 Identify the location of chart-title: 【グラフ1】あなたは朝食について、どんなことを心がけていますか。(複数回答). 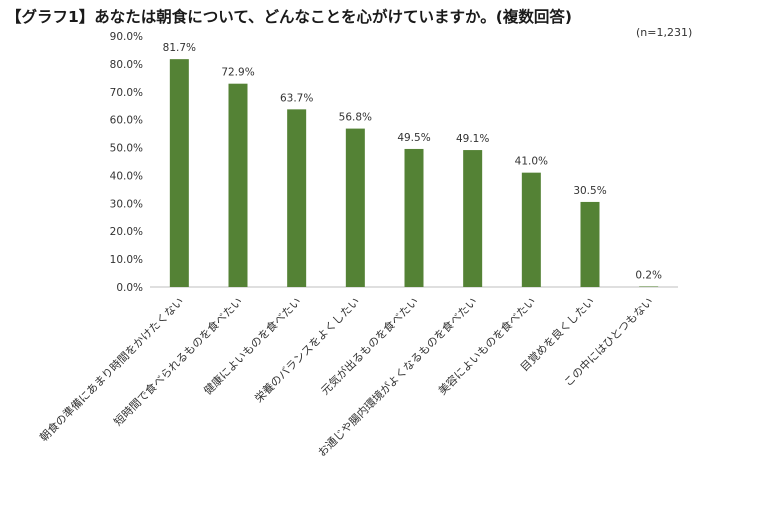
(289, 17).